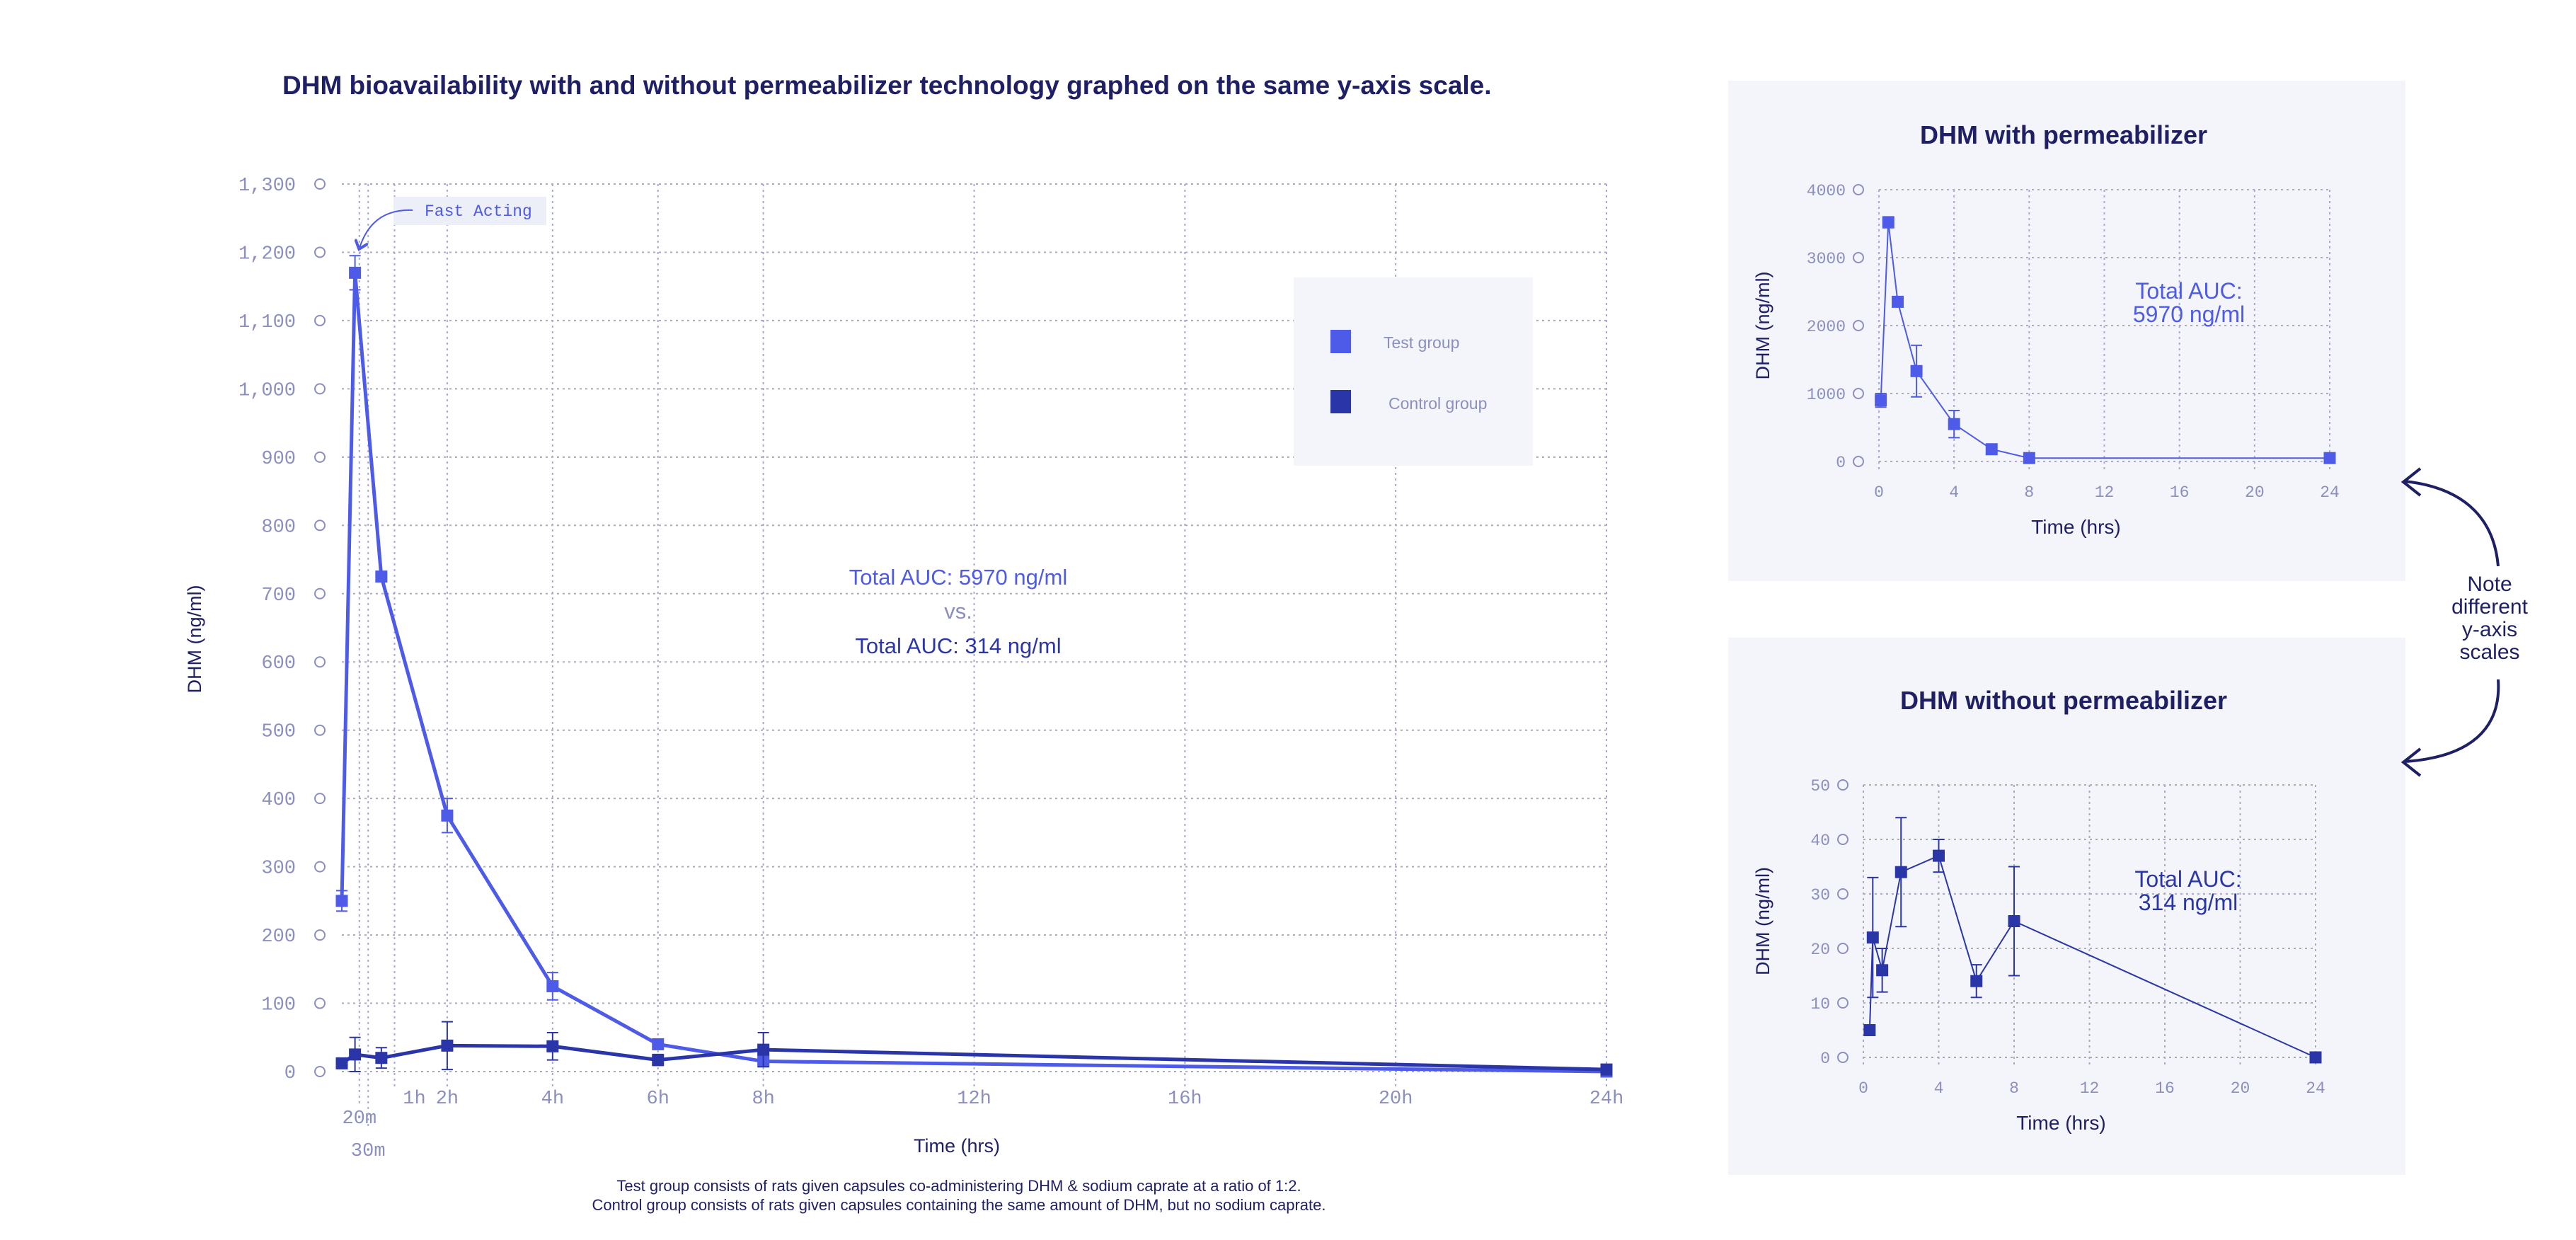 This screenshot has height=1240, width=2576. I want to click on note-arrowhead-down, so click(2411, 762).